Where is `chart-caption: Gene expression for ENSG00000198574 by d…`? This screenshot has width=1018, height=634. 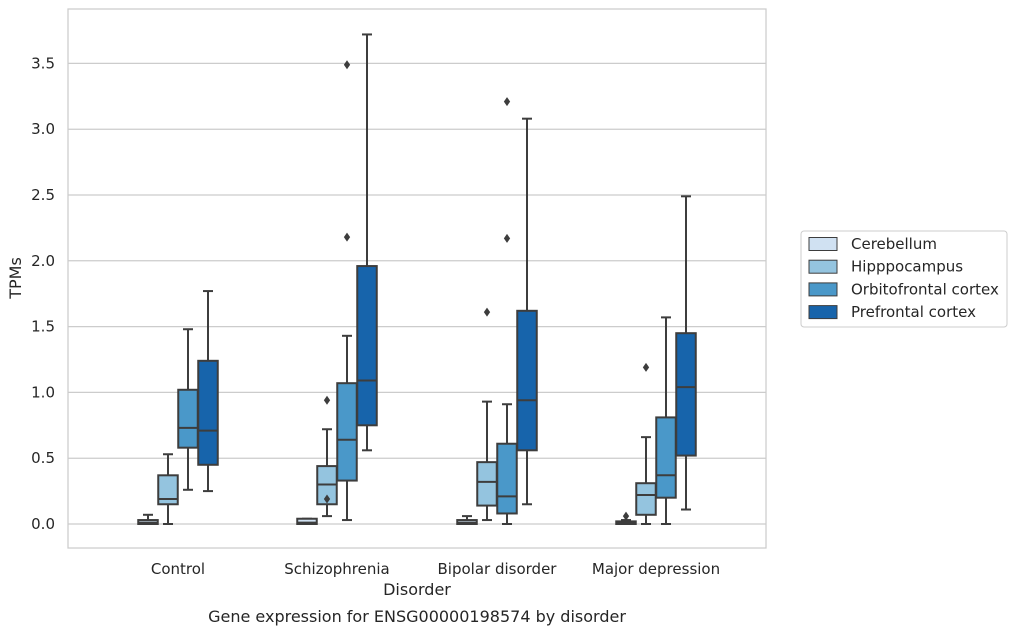 chart-caption: Gene expression for ENSG00000198574 by d… is located at coordinates (417, 616).